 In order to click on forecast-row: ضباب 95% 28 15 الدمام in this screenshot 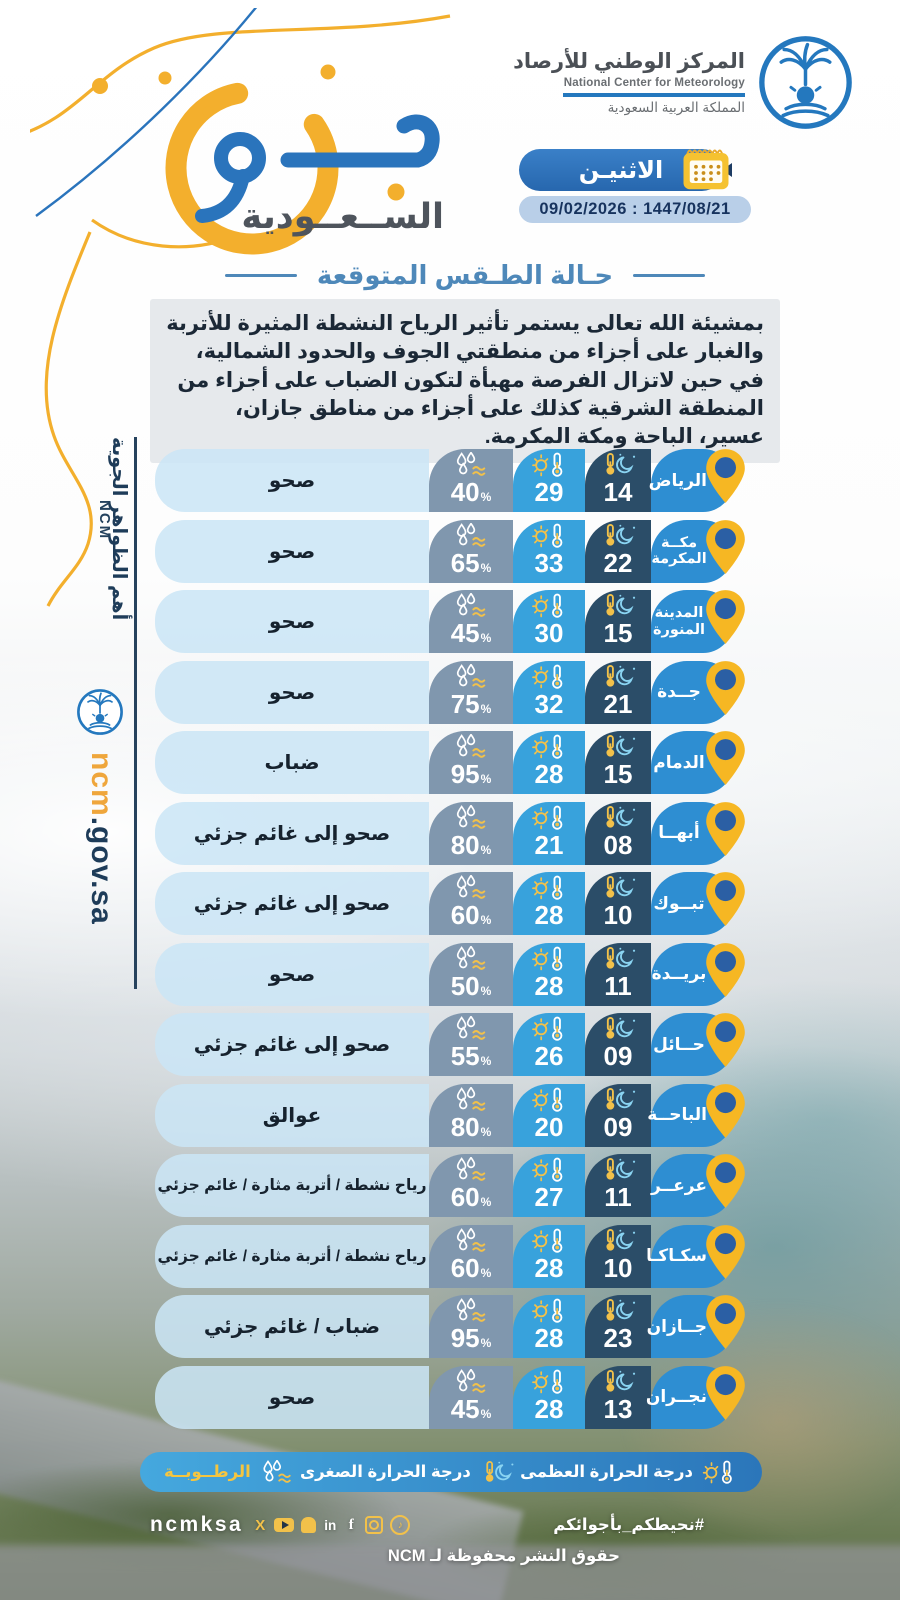, I will do `click(444, 762)`.